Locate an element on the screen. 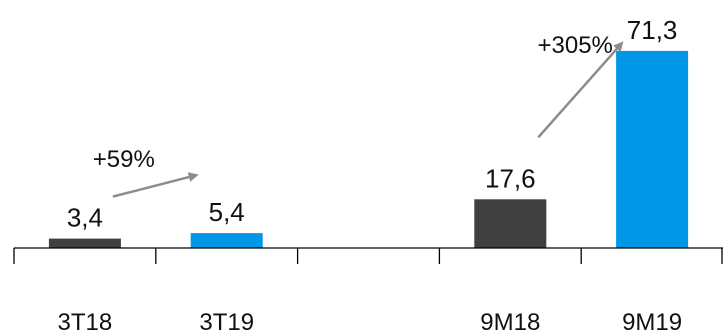 Image resolution: width=723 pixels, height=335 pixels. bar-3t19 is located at coordinates (226, 240).